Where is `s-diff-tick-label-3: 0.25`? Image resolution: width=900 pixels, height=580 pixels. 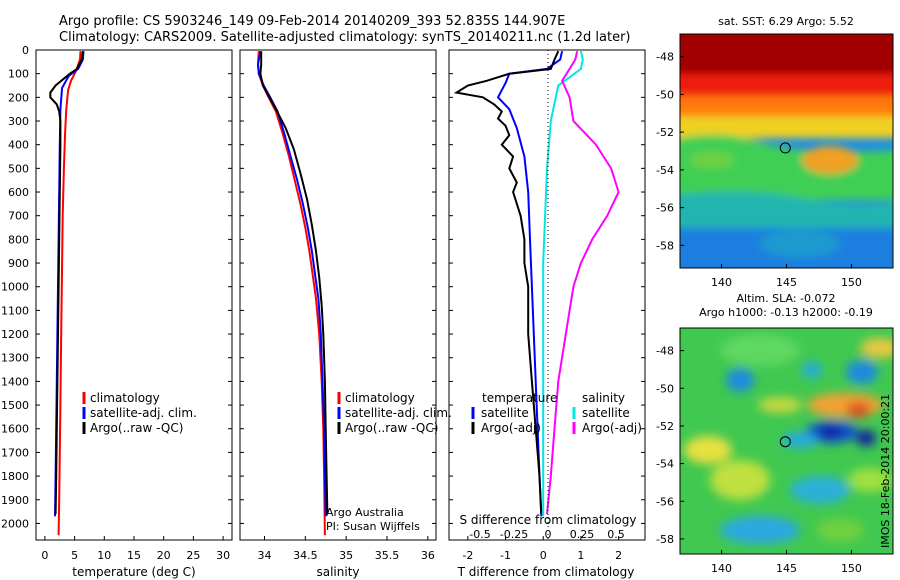
s-diff-tick-label-3: 0.25 is located at coordinates (582, 534).